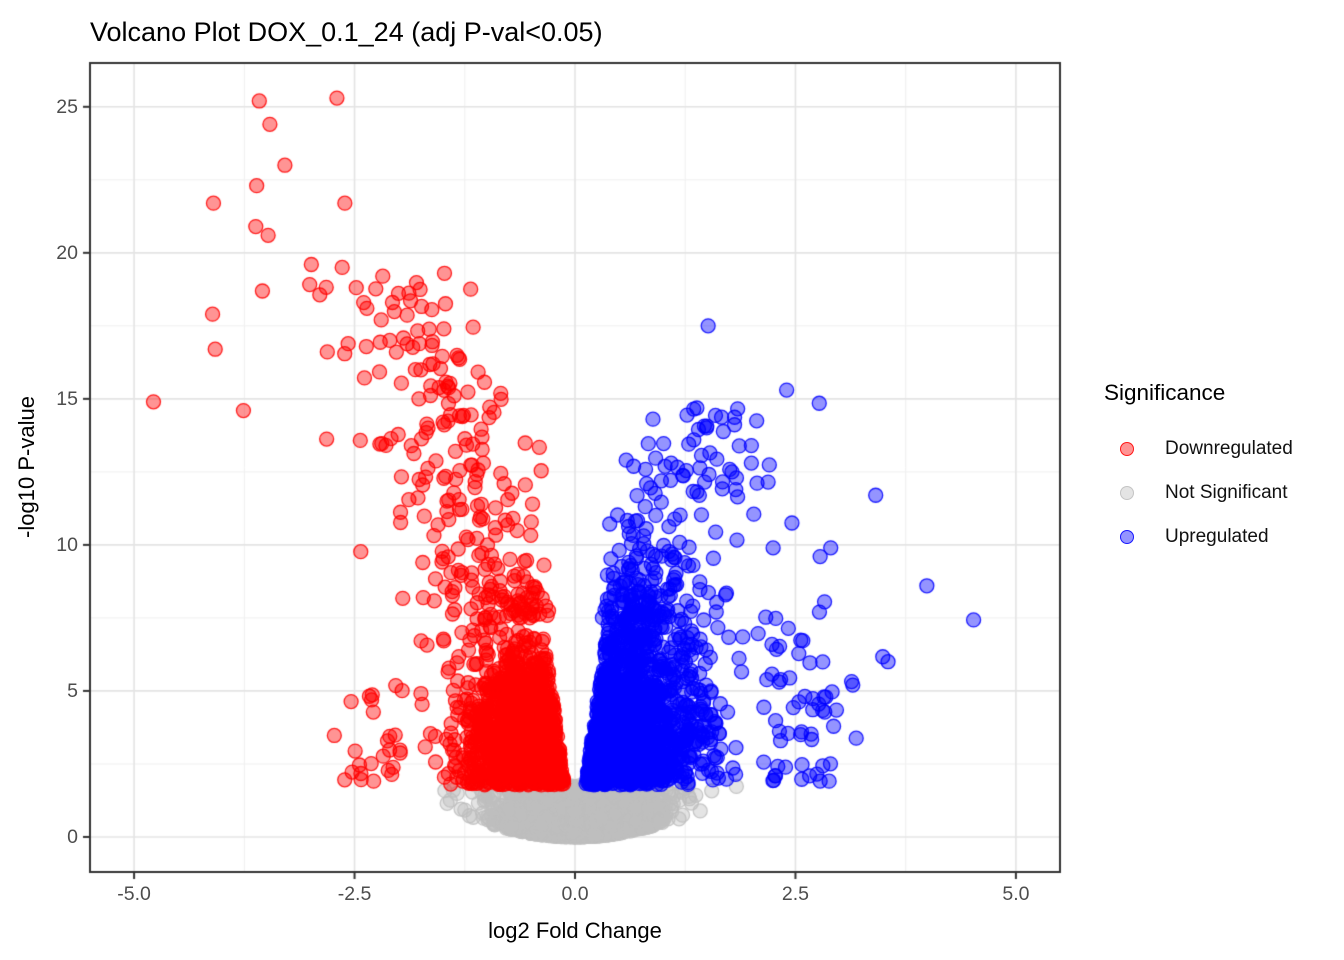 Image resolution: width=1344 pixels, height=960 pixels. Describe the element at coordinates (795, 894) in the screenshot. I see `x-tick-label: 2.5` at that location.